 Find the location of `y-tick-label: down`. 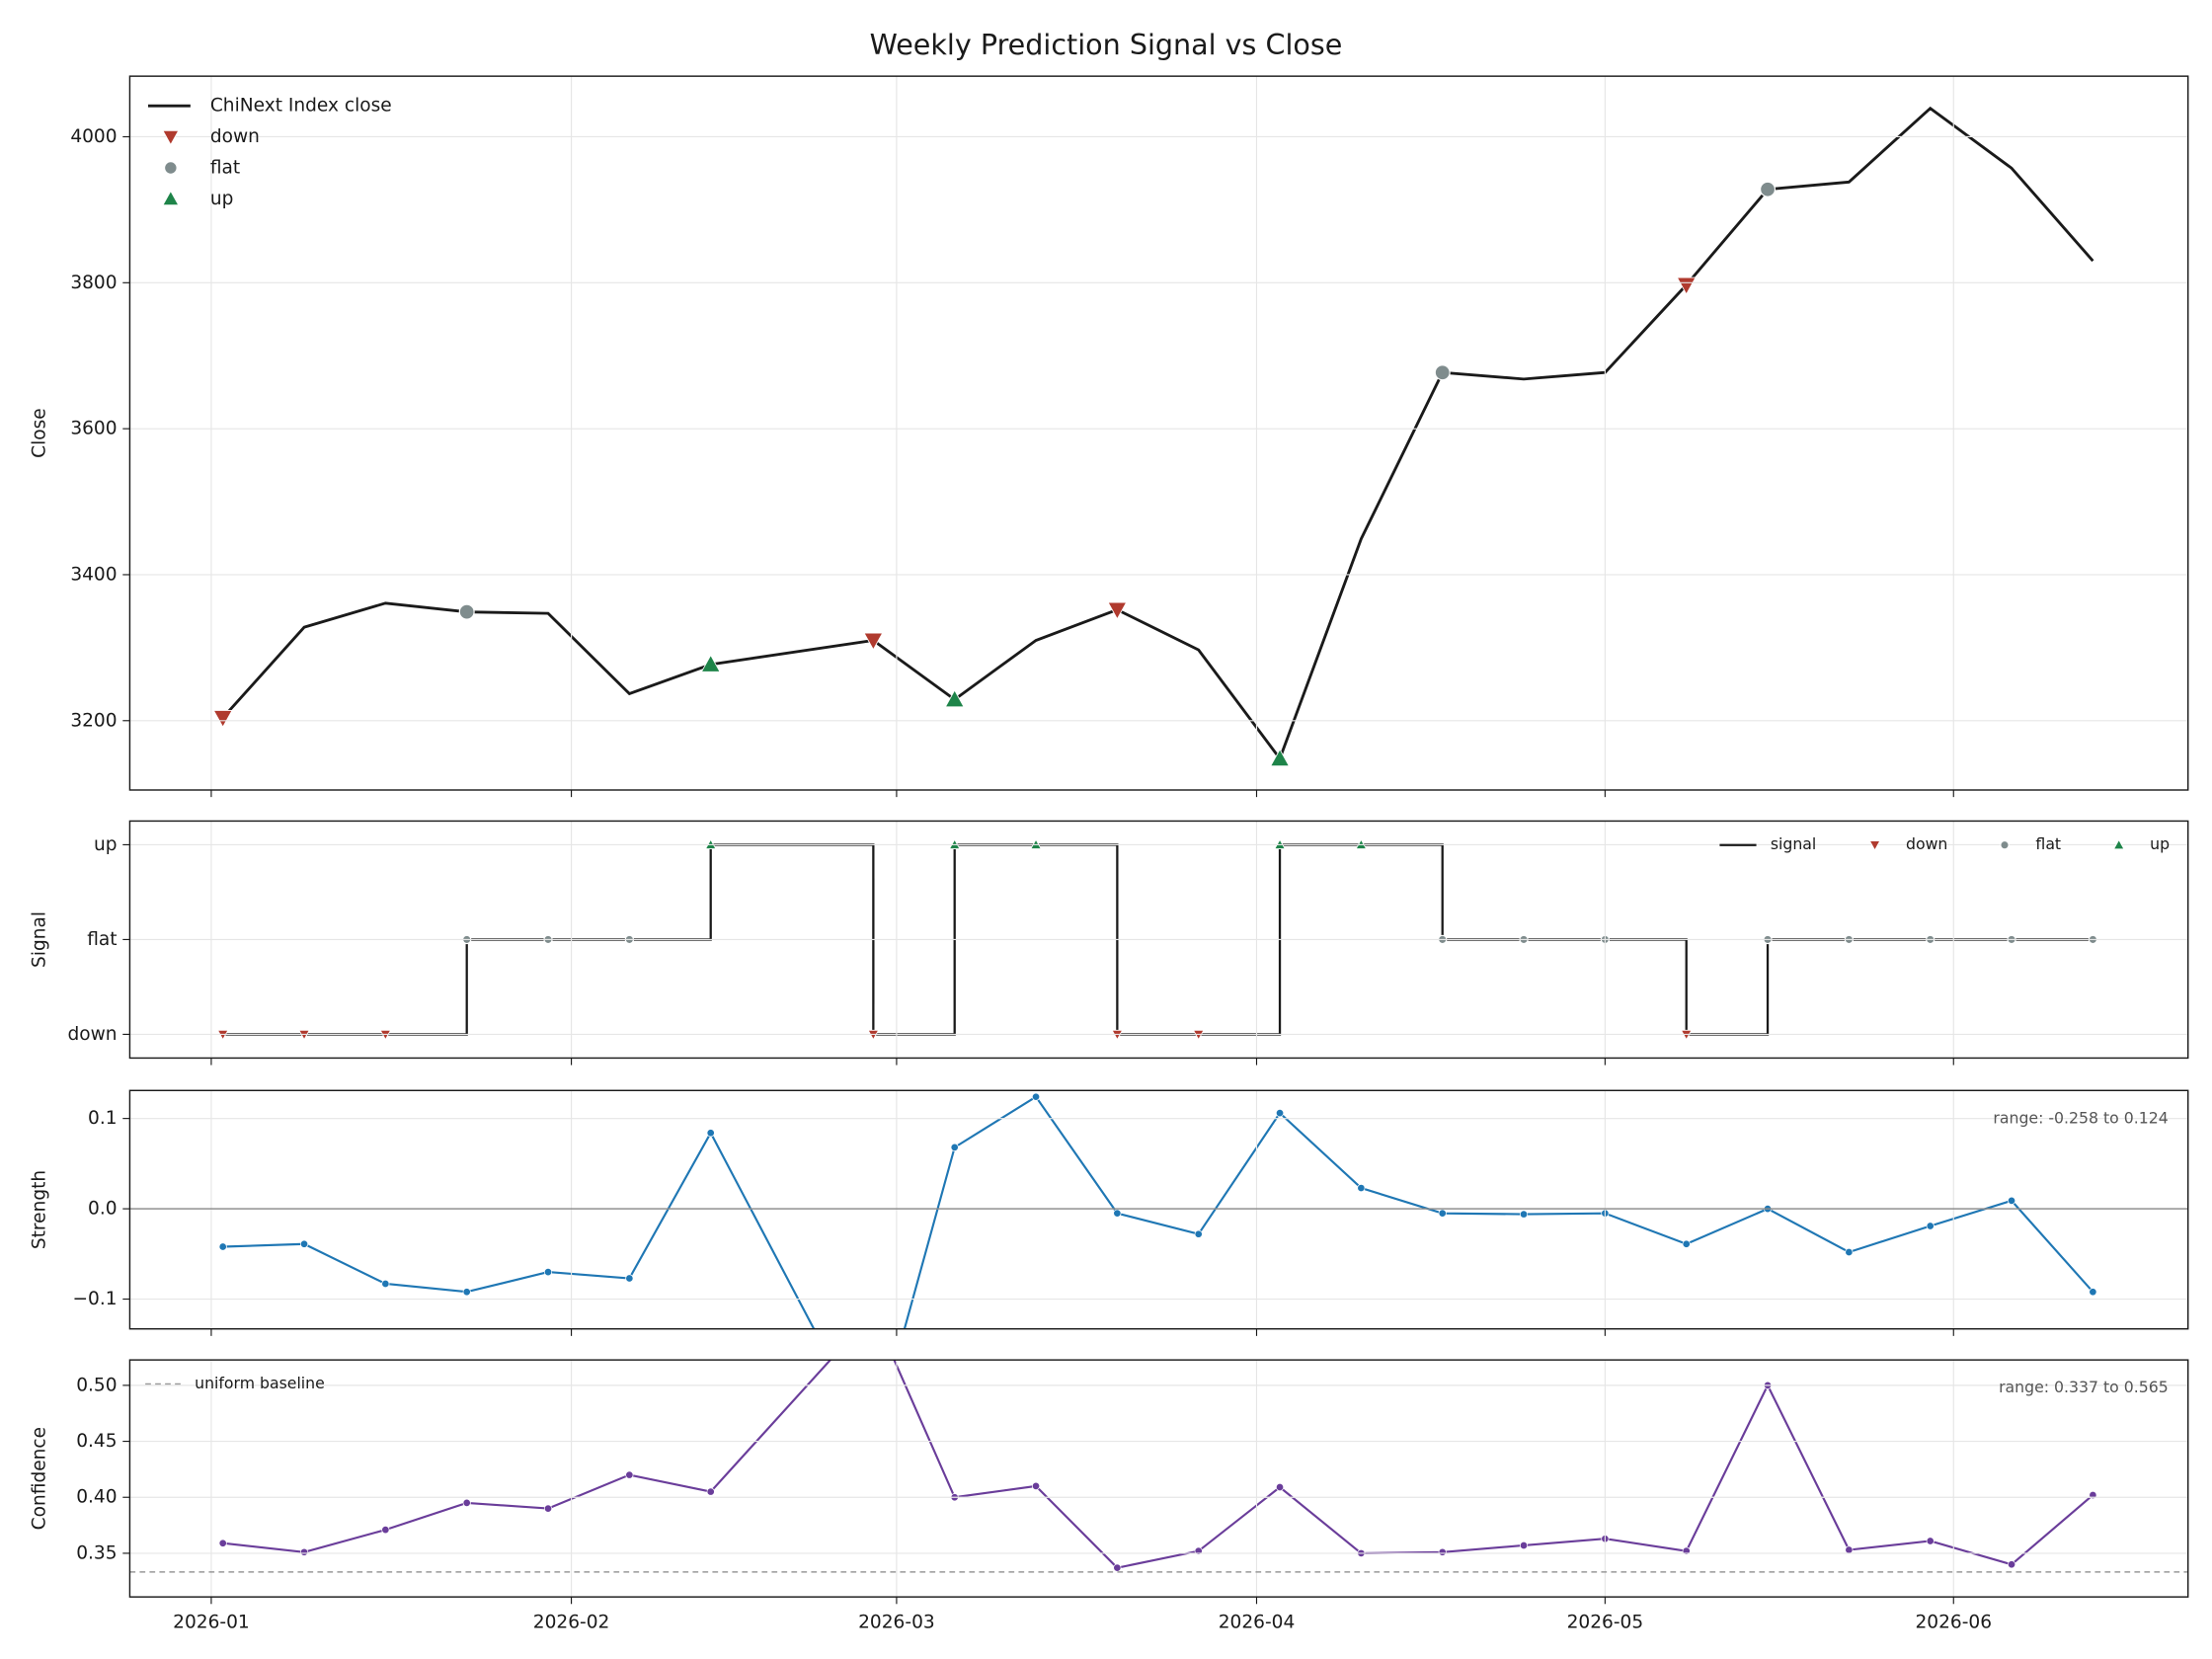

y-tick-label: down is located at coordinates (92, 1034).